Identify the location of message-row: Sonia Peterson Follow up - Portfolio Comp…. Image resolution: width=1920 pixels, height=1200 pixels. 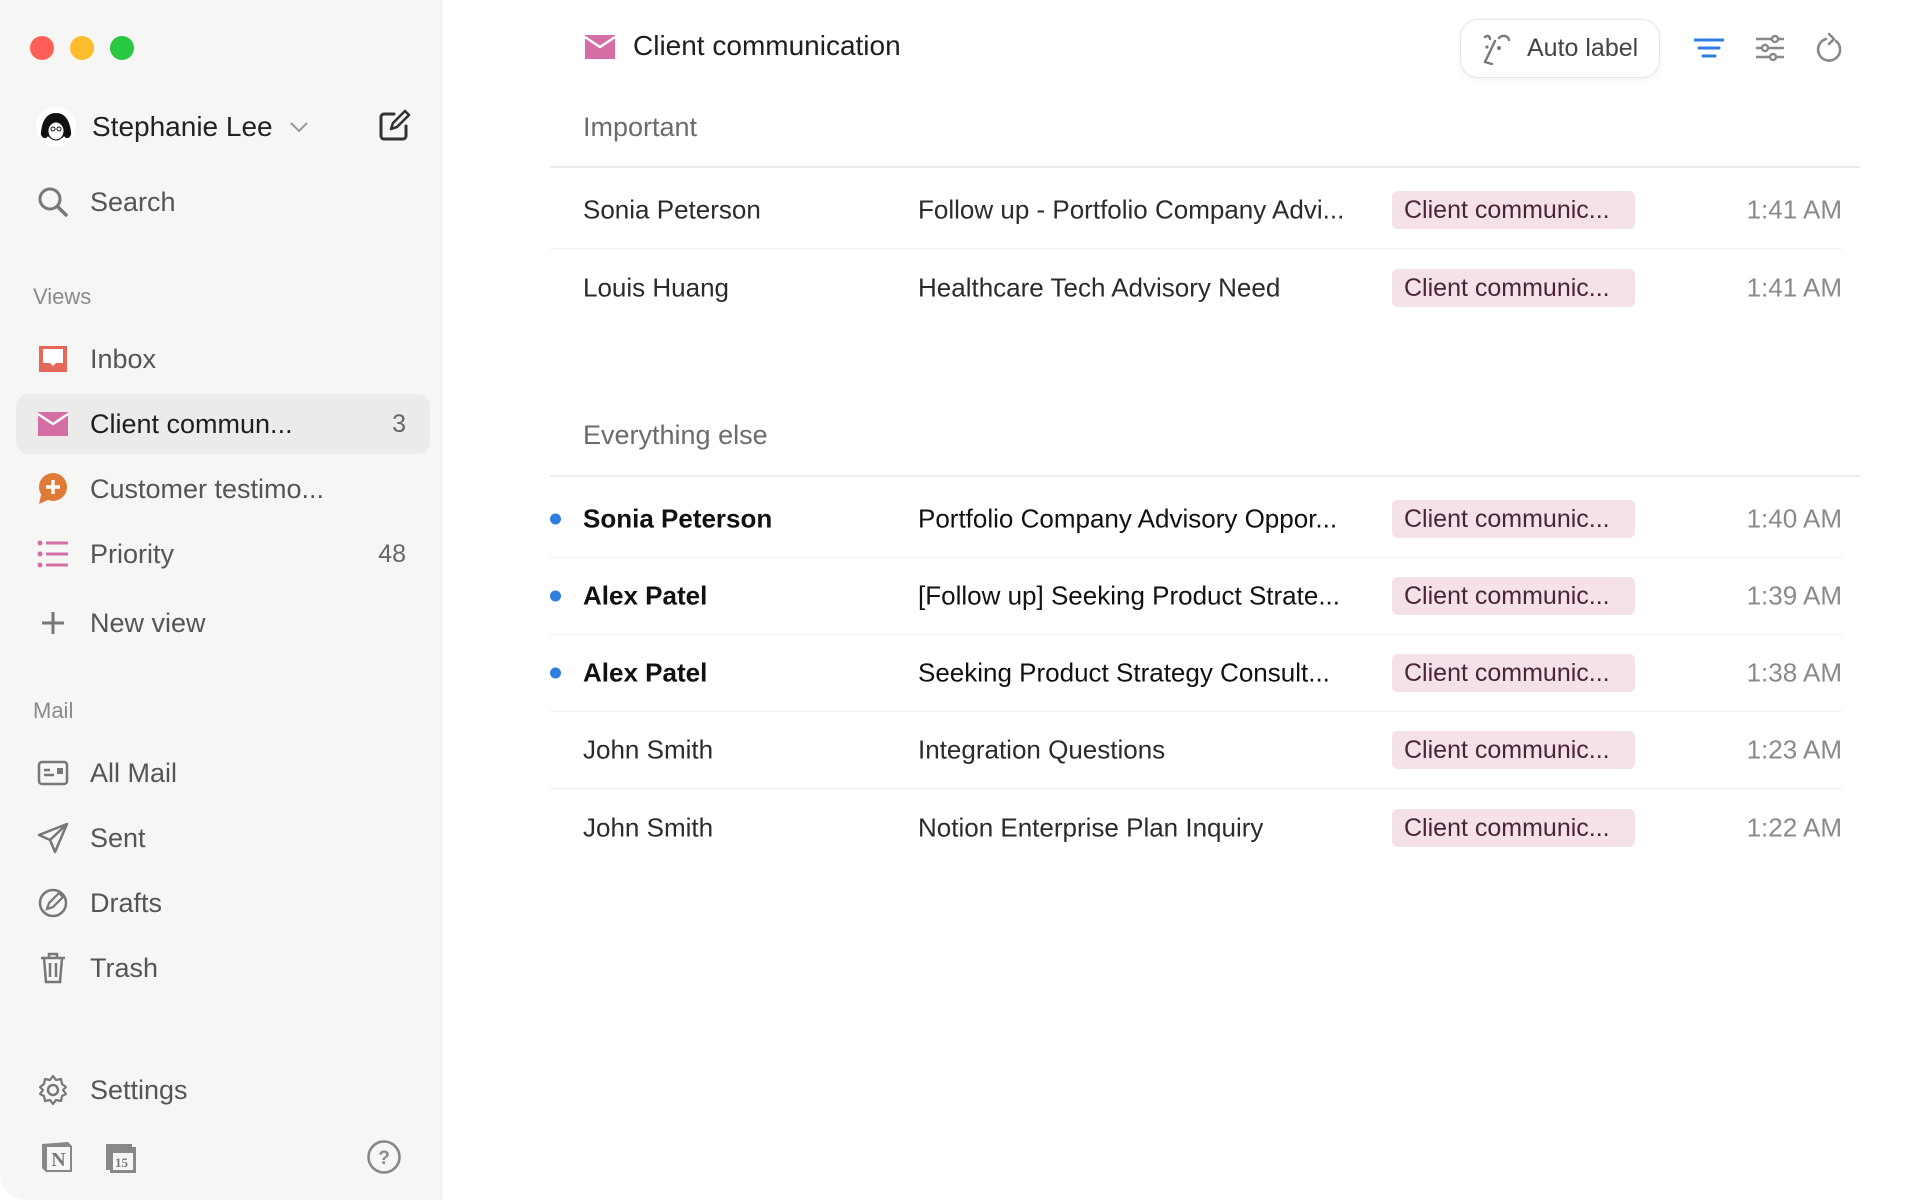
(1196, 210).